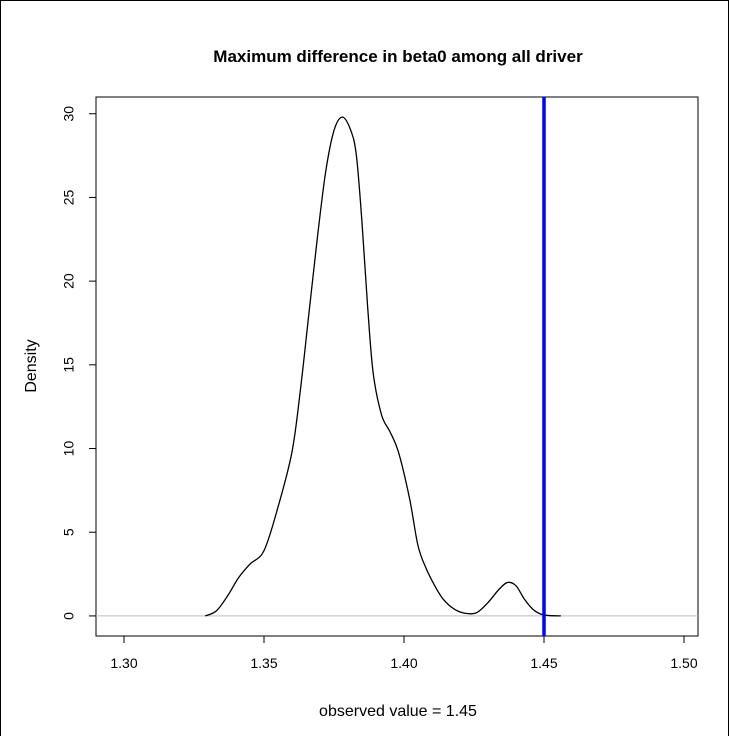 This screenshot has width=730, height=737. Describe the element at coordinates (123, 663) in the screenshot. I see `x-tick-label: 1.30` at that location.